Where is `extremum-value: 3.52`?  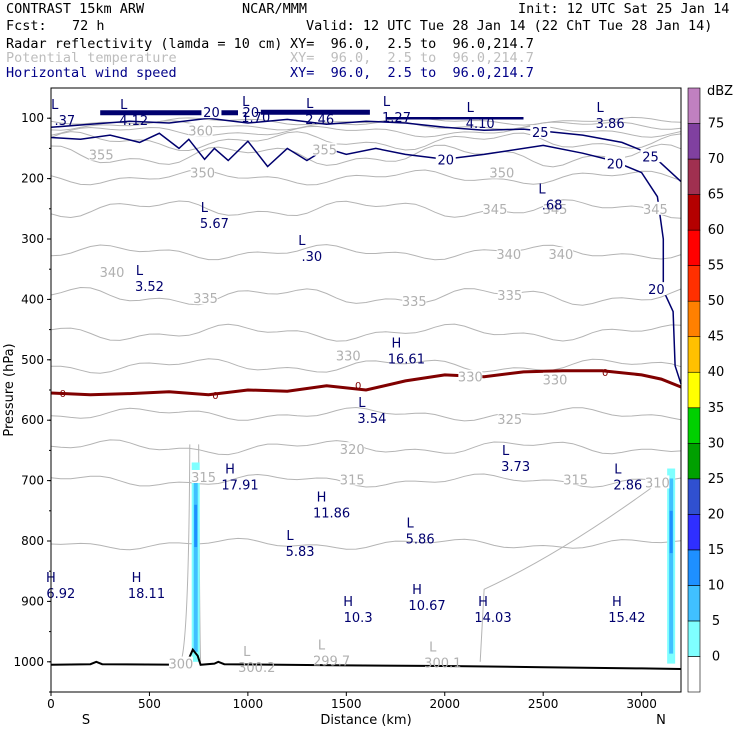 extremum-value: 3.52 is located at coordinates (149, 287).